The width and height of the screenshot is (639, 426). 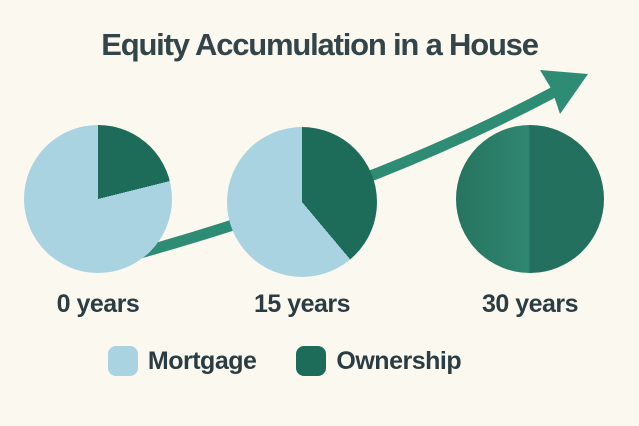 I want to click on mortgage-color-swatch, so click(x=122, y=361).